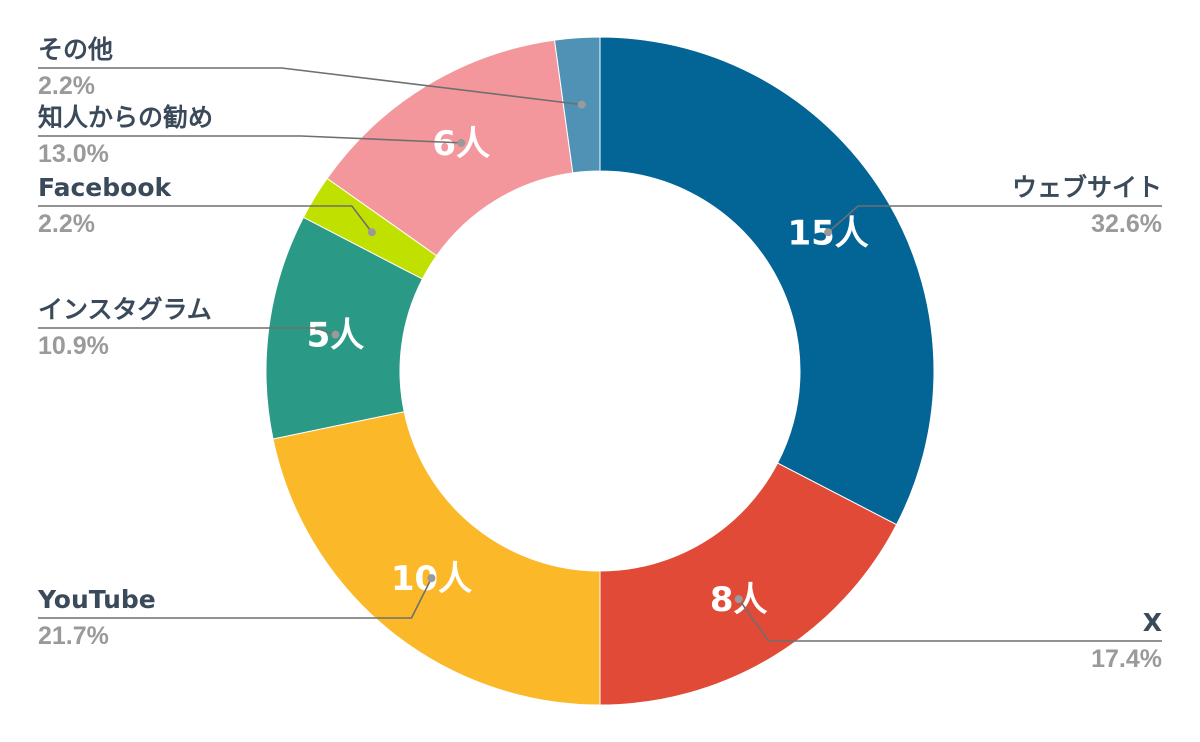 The image size is (1200, 742). I want to click on category-label-3: YouTube, so click(96, 599).